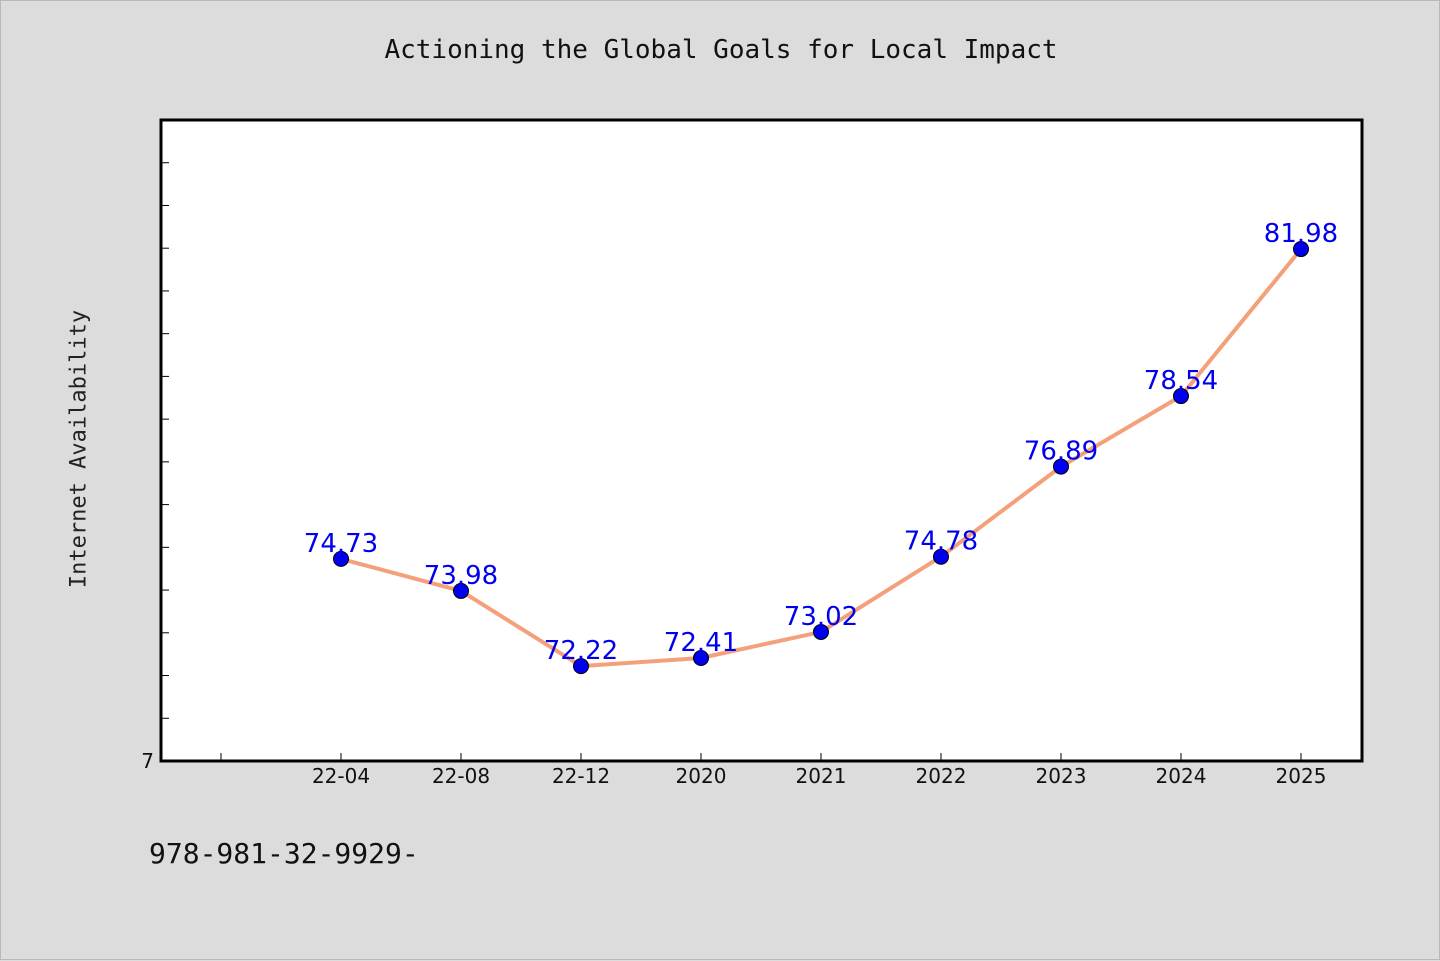 Image resolution: width=1440 pixels, height=961 pixels. What do you see at coordinates (821, 617) in the screenshot?
I see `data-label: 73.02` at bounding box center [821, 617].